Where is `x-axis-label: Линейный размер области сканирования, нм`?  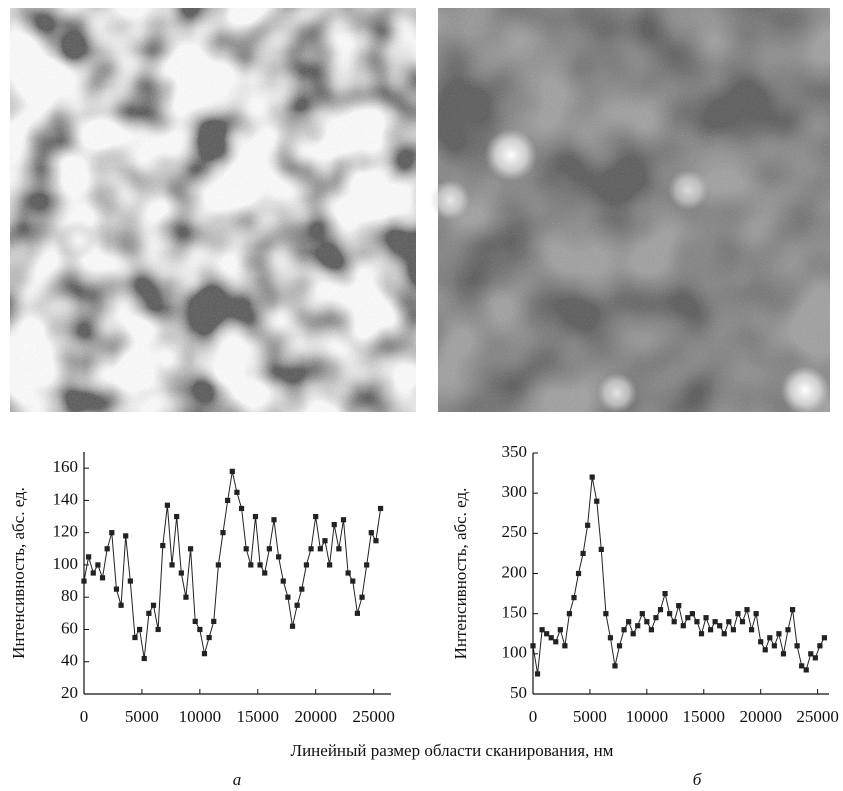 x-axis-label: Линейный размер области сканирования, нм is located at coordinates (452, 750).